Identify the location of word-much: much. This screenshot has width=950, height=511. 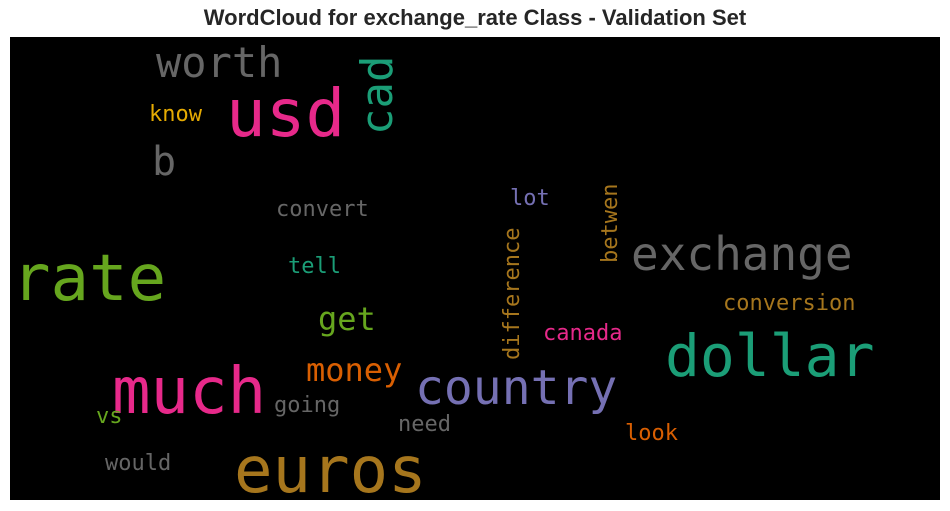
(189, 392).